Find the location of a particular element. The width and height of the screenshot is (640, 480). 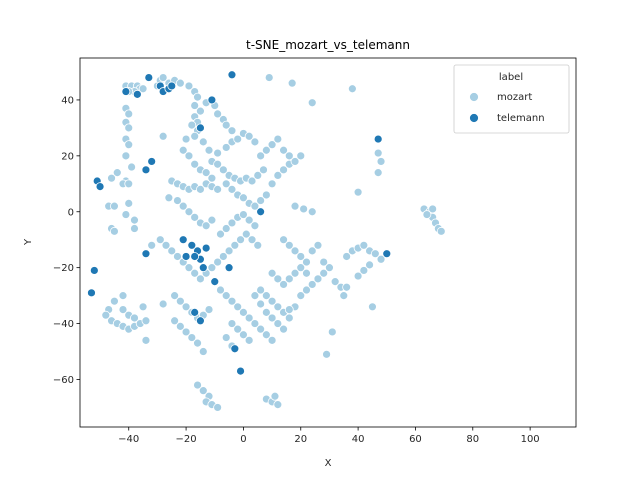

x-tick-label: 40 is located at coordinates (358, 439).